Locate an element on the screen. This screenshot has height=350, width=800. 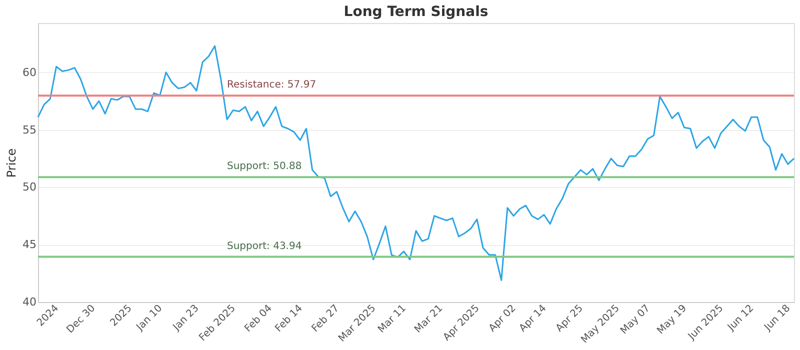
x-tick-label: Apr 25 is located at coordinates (570, 318).